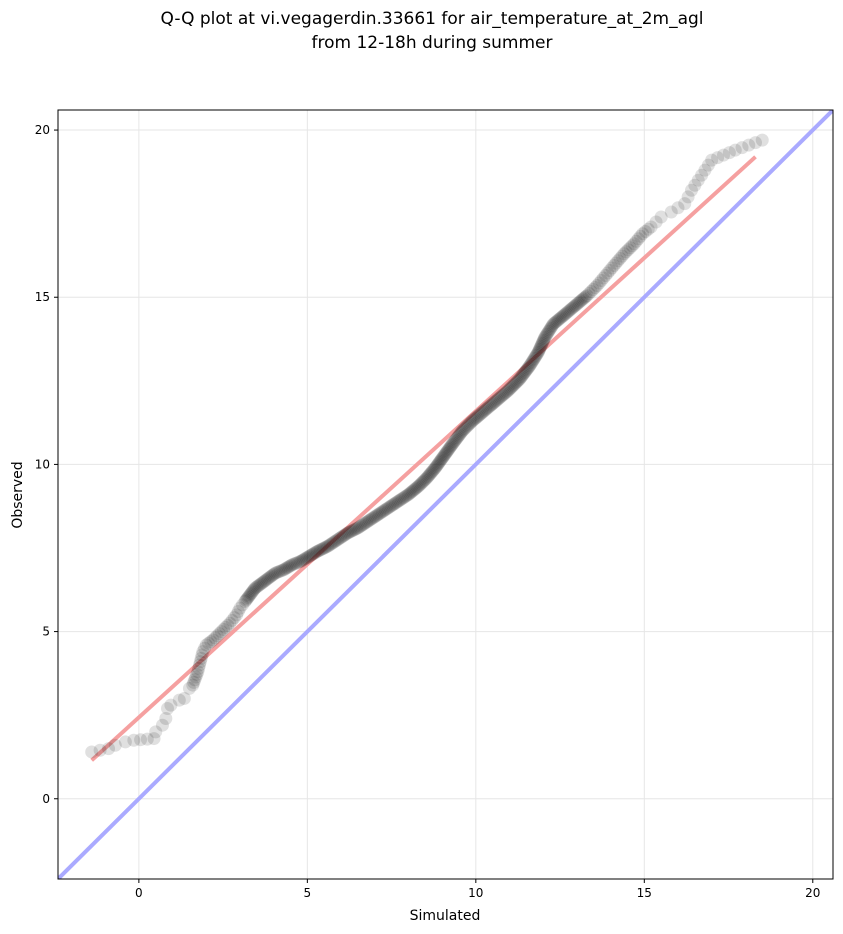 Image resolution: width=843 pixels, height=934 pixels. What do you see at coordinates (308, 893) in the screenshot?
I see `x-tick-label: 5` at bounding box center [308, 893].